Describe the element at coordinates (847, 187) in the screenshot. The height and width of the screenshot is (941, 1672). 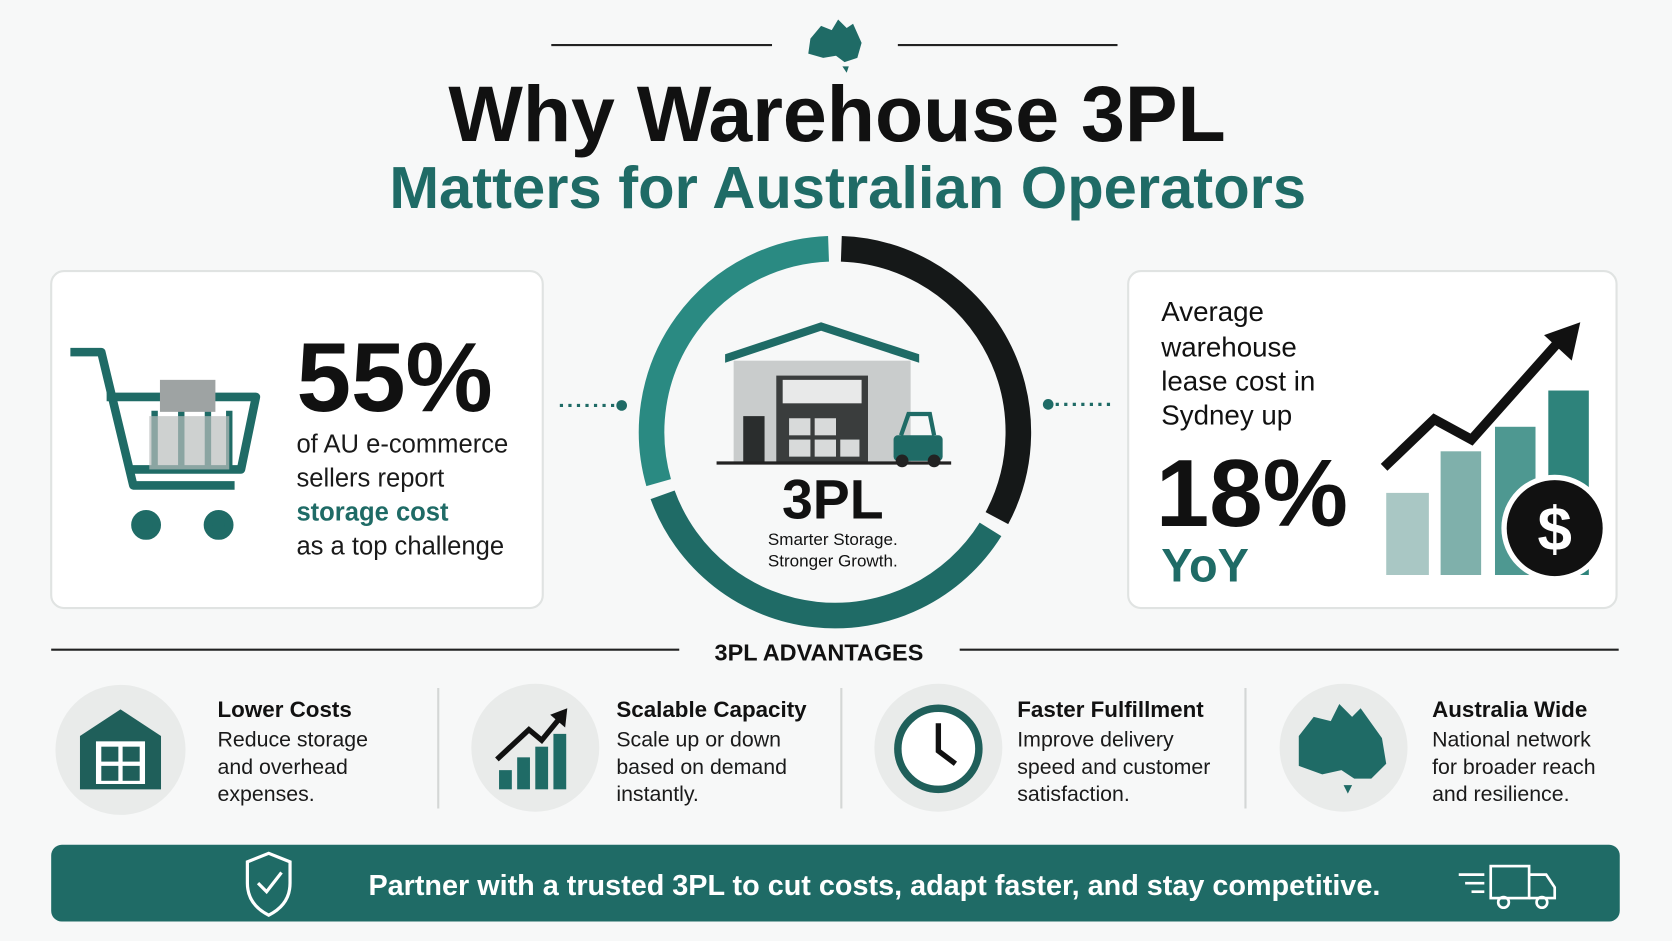
I see `subtitle: Matters for Australian Operators` at that location.